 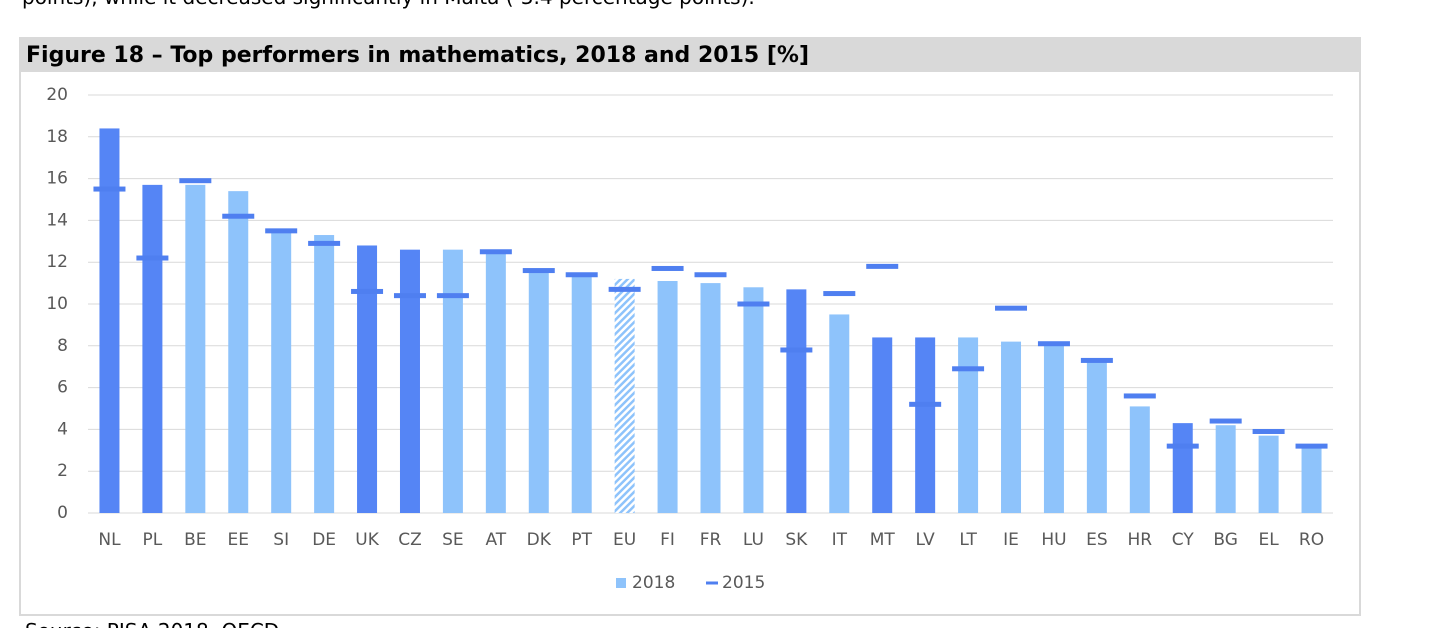 What do you see at coordinates (1311, 540) in the screenshot?
I see `x-tick-label: RO` at bounding box center [1311, 540].